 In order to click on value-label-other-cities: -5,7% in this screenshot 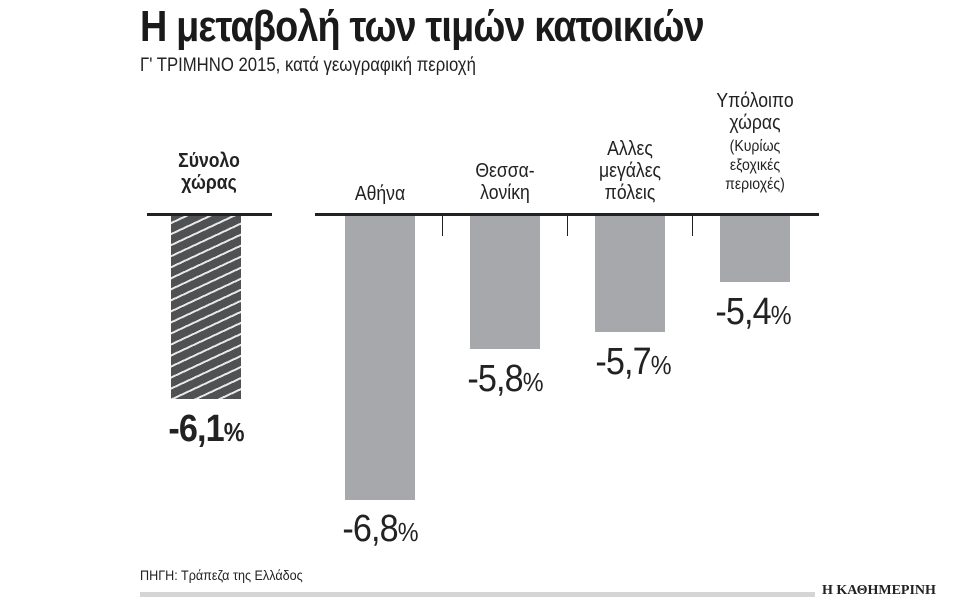, I will do `click(633, 362)`.